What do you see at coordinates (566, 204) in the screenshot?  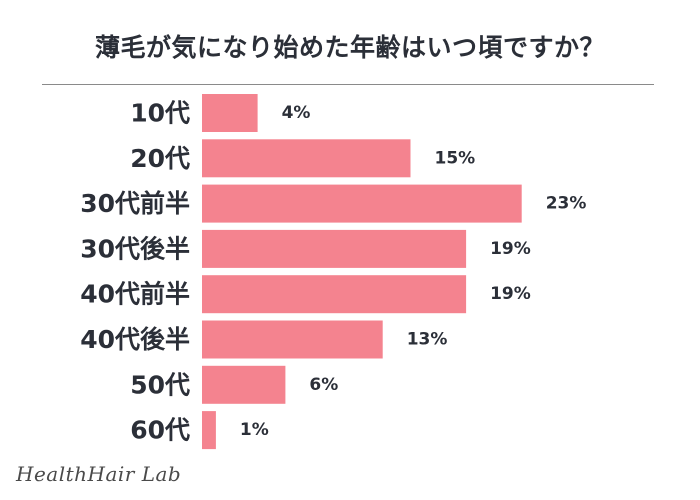 I see `value-label: 23%` at bounding box center [566, 204].